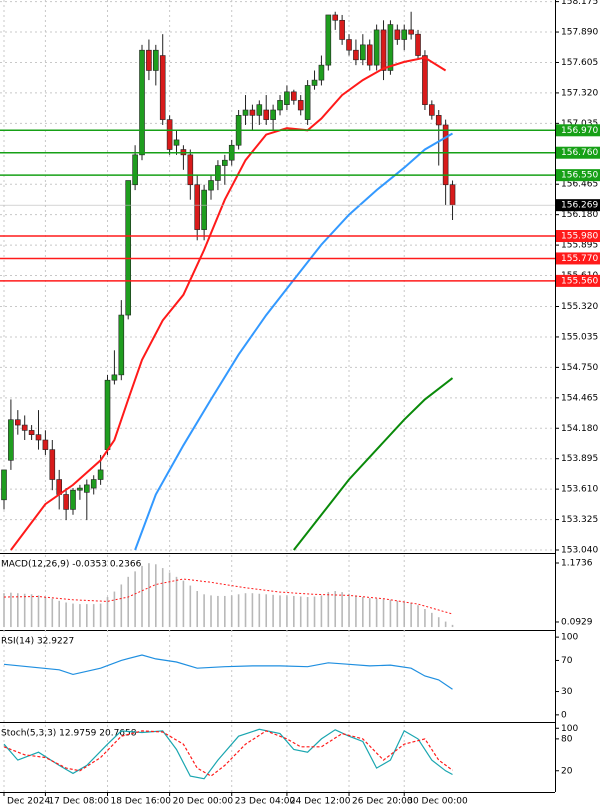 The height and width of the screenshot is (810, 600). I want to click on level-label: 156.550, so click(579, 176).